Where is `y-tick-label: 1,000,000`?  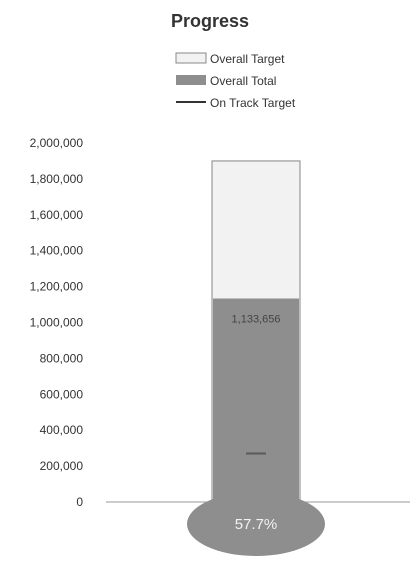
y-tick-label: 1,000,000 is located at coordinates (57, 323).